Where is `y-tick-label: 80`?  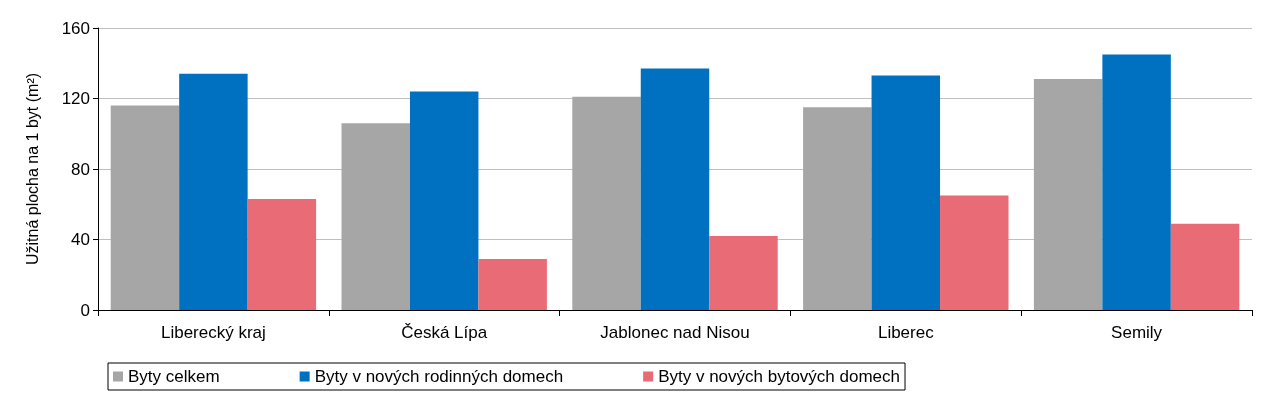
y-tick-label: 80 is located at coordinates (80, 169).